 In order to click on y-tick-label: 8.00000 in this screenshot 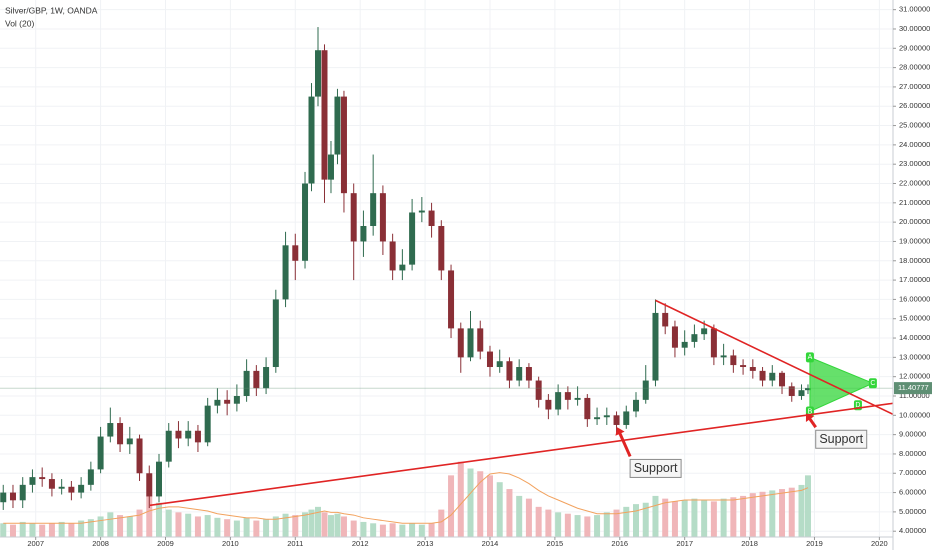, I will do `click(912, 453)`.